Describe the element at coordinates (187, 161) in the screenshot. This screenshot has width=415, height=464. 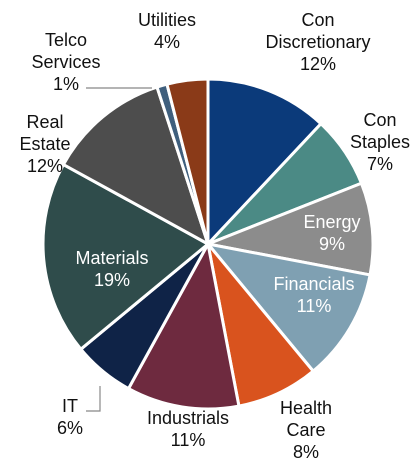
I see `slice-utilities` at that location.